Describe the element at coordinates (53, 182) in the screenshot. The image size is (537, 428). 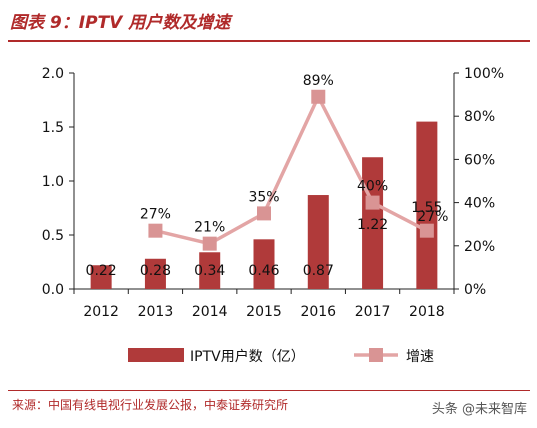
I see `y-left-tick-label: 1.0` at that location.